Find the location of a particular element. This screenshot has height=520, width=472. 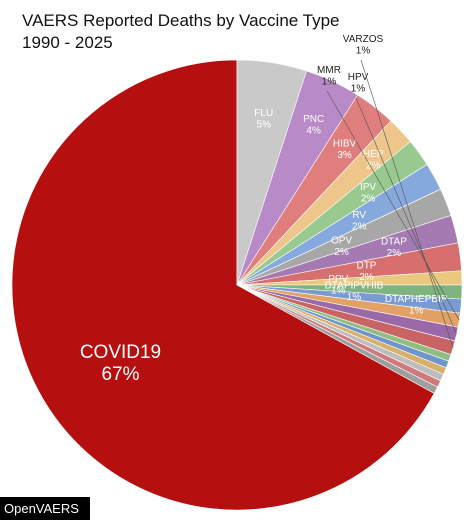

leader-line-hpv is located at coordinates (406, 216).